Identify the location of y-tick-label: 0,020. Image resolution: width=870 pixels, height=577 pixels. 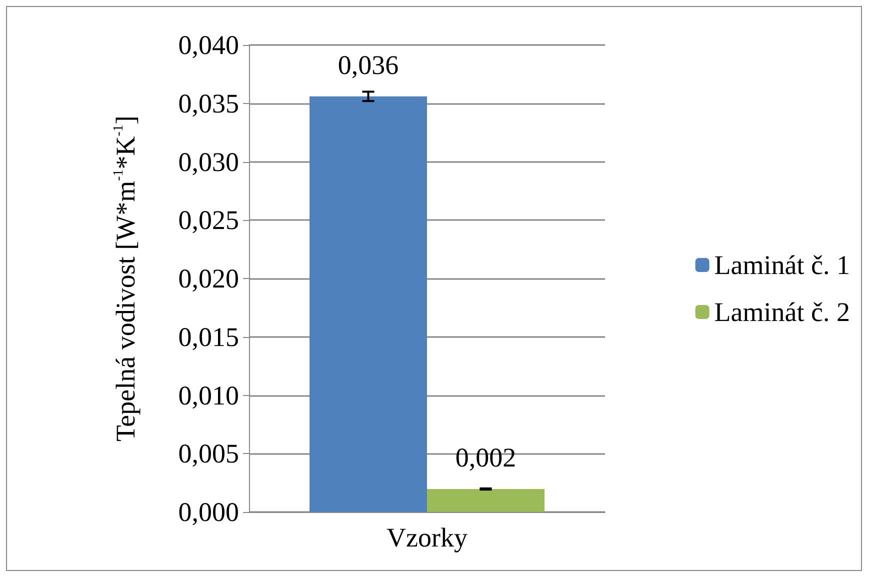
(208, 279).